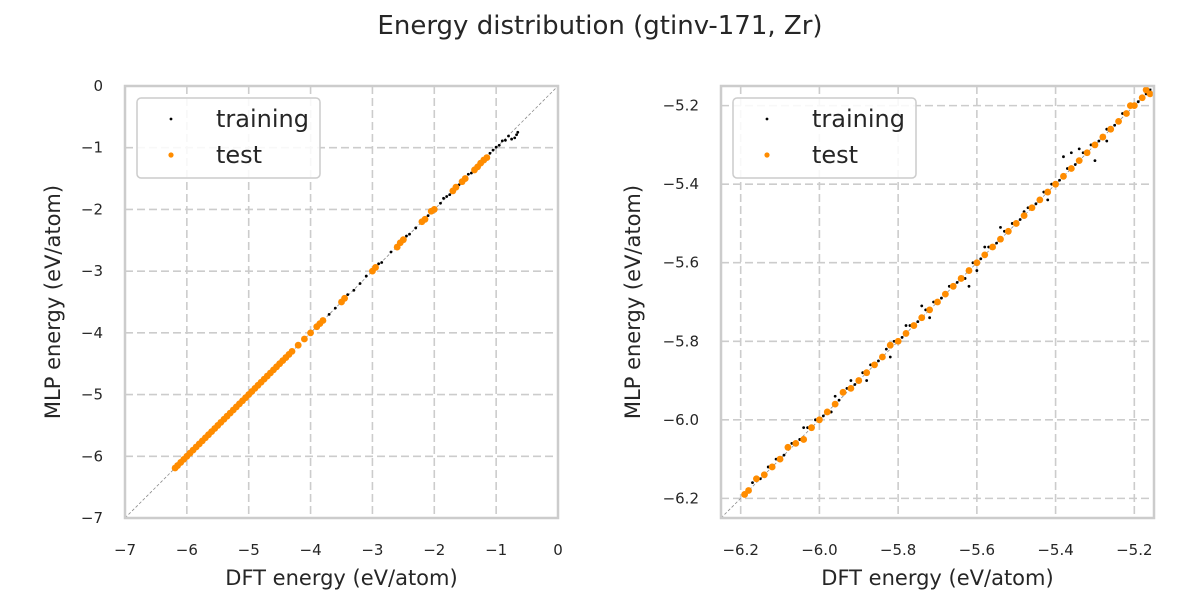  Describe the element at coordinates (740, 550) in the screenshot. I see `x-tick-label: −6.2` at that location.